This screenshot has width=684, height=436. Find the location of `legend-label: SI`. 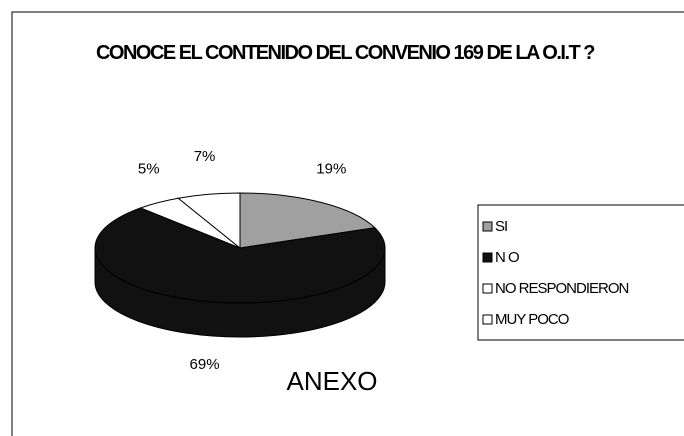

legend-label: SI is located at coordinates (501, 226).